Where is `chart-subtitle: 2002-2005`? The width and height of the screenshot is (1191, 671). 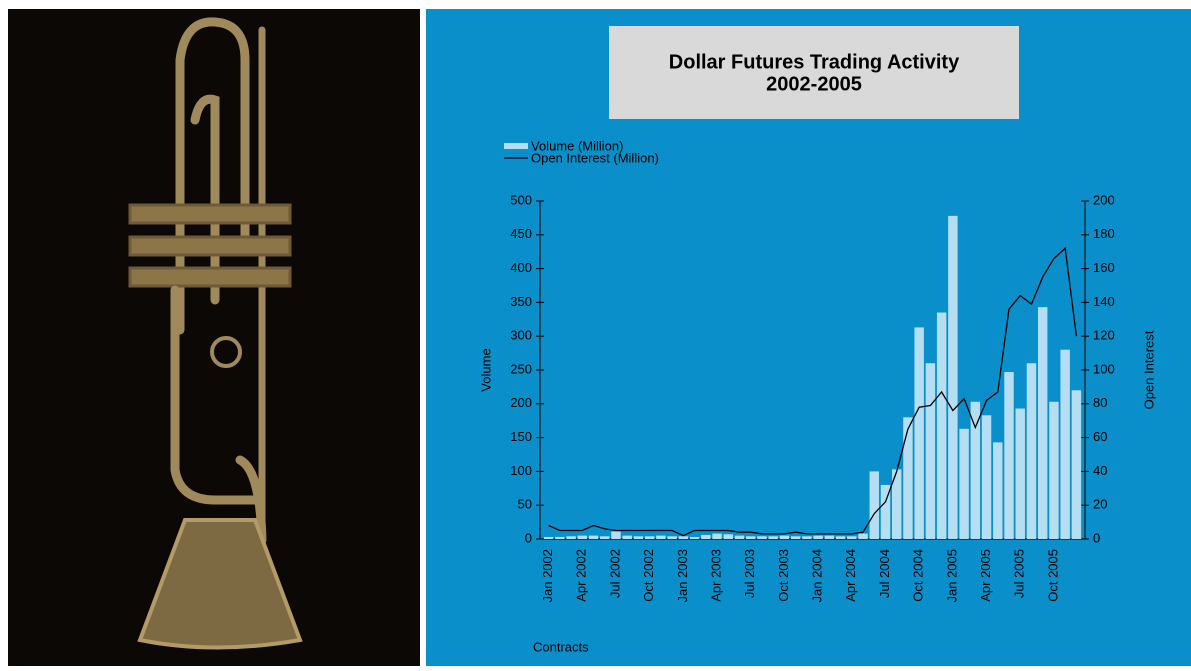
chart-subtitle: 2002-2005 is located at coordinates (814, 84).